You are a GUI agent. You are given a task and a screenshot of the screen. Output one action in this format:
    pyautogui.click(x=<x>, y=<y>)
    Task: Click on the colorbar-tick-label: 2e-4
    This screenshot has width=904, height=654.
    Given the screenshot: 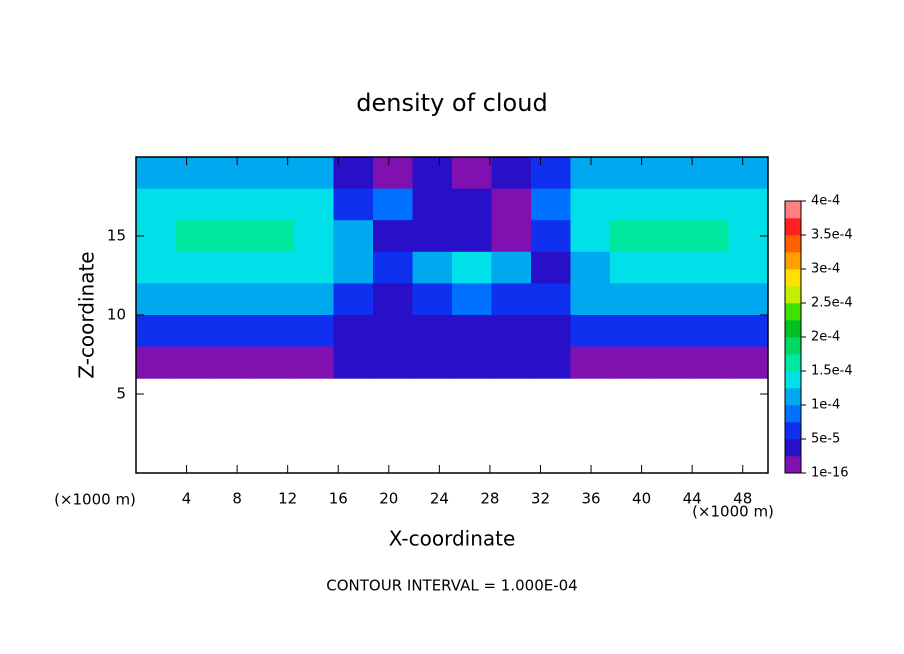 What is the action you would take?
    pyautogui.click(x=825, y=337)
    